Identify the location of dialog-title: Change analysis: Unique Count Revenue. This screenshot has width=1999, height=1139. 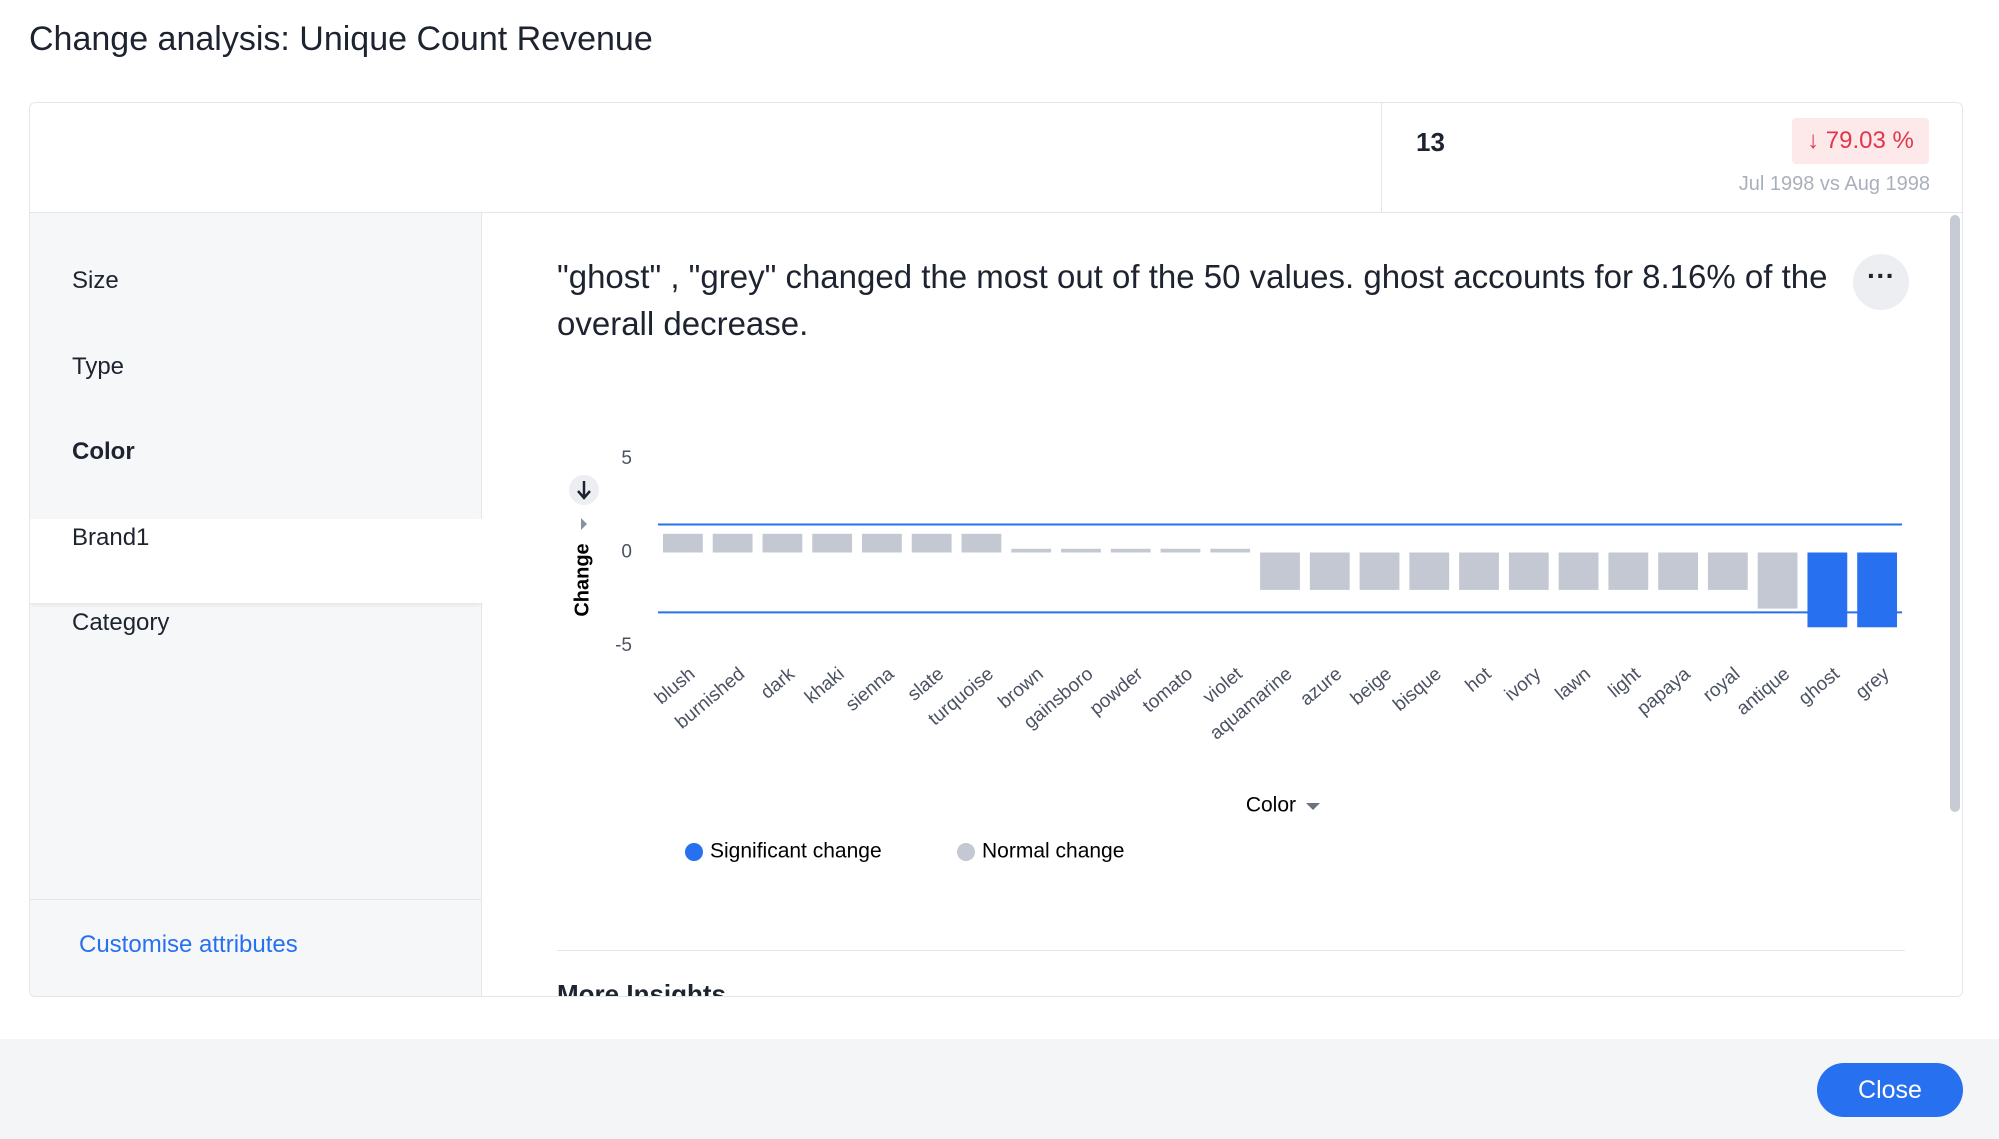
(341, 39).